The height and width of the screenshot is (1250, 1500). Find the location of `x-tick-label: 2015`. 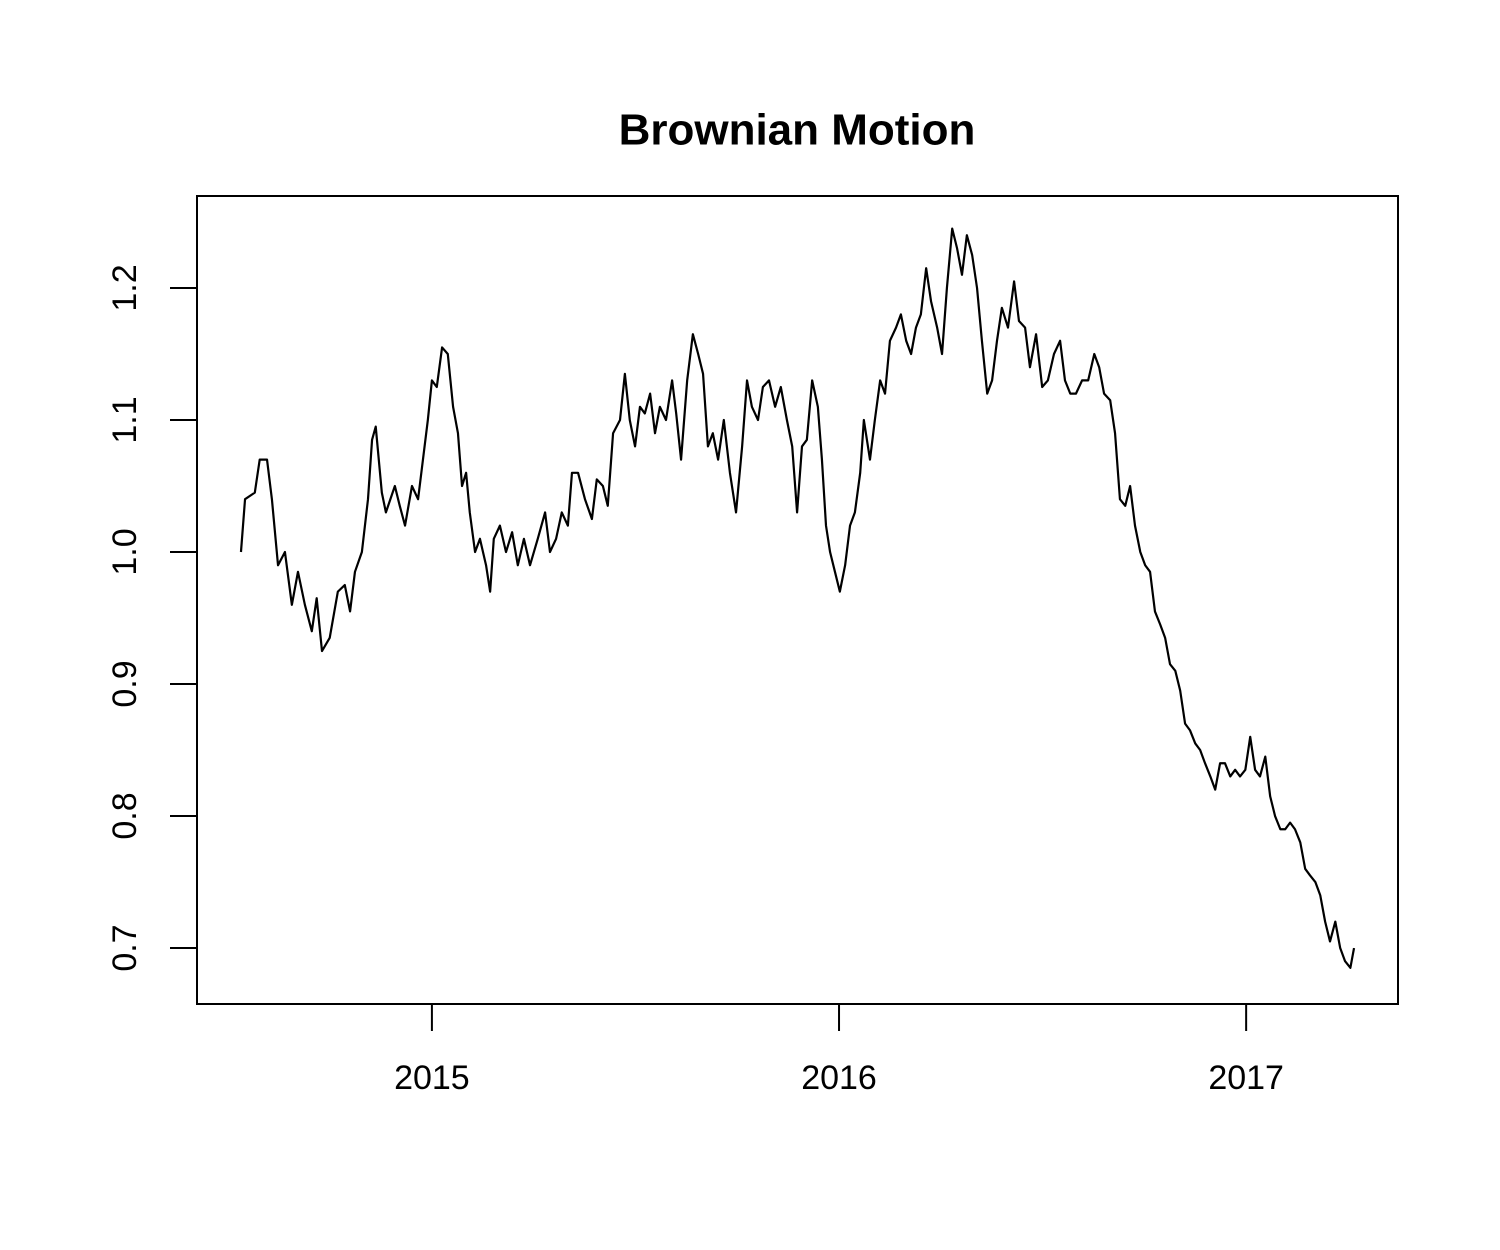

x-tick-label: 2015 is located at coordinates (432, 1078).